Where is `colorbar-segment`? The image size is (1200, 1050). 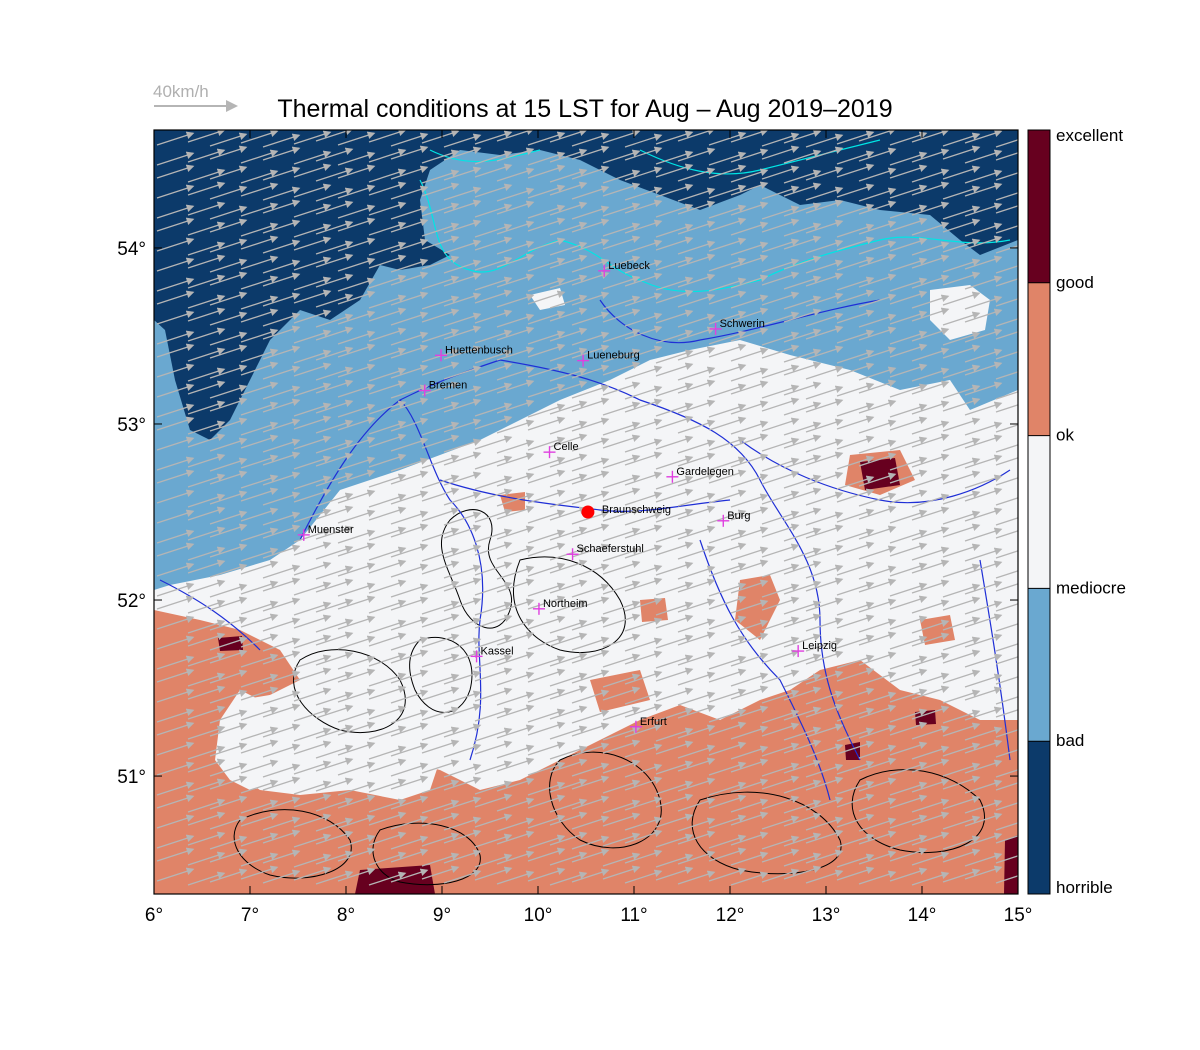
colorbar-segment is located at coordinates (1039, 206).